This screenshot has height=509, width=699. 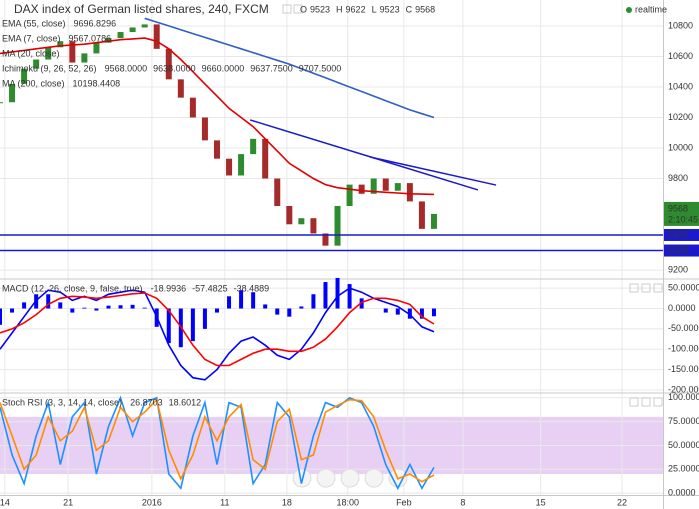 What do you see at coordinates (33, 83) in the screenshot?
I see `legend-label: MA (200, close)` at bounding box center [33, 83].